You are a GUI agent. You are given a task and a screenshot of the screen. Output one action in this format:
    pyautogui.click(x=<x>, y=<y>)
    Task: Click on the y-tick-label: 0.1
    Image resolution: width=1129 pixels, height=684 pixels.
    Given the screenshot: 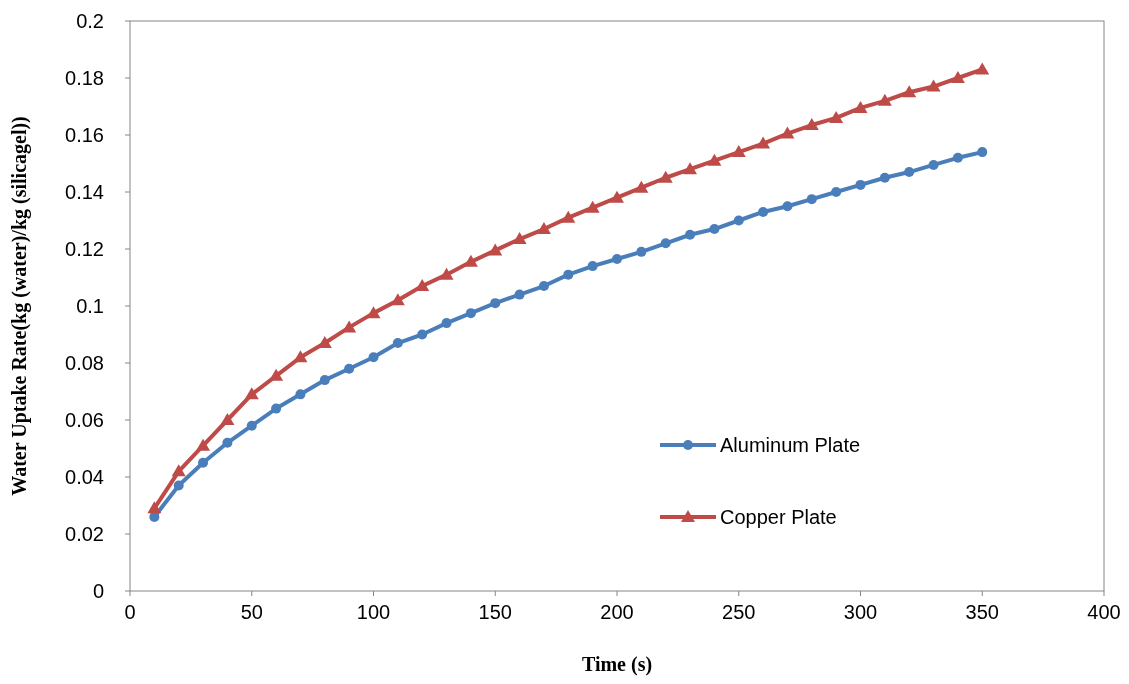 What is the action you would take?
    pyautogui.click(x=90, y=306)
    